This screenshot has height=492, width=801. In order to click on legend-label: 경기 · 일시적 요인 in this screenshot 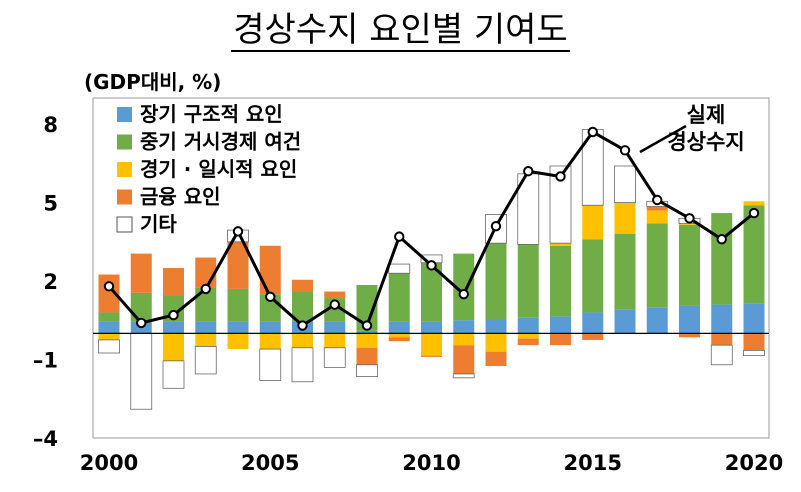, I will do `click(218, 169)`.